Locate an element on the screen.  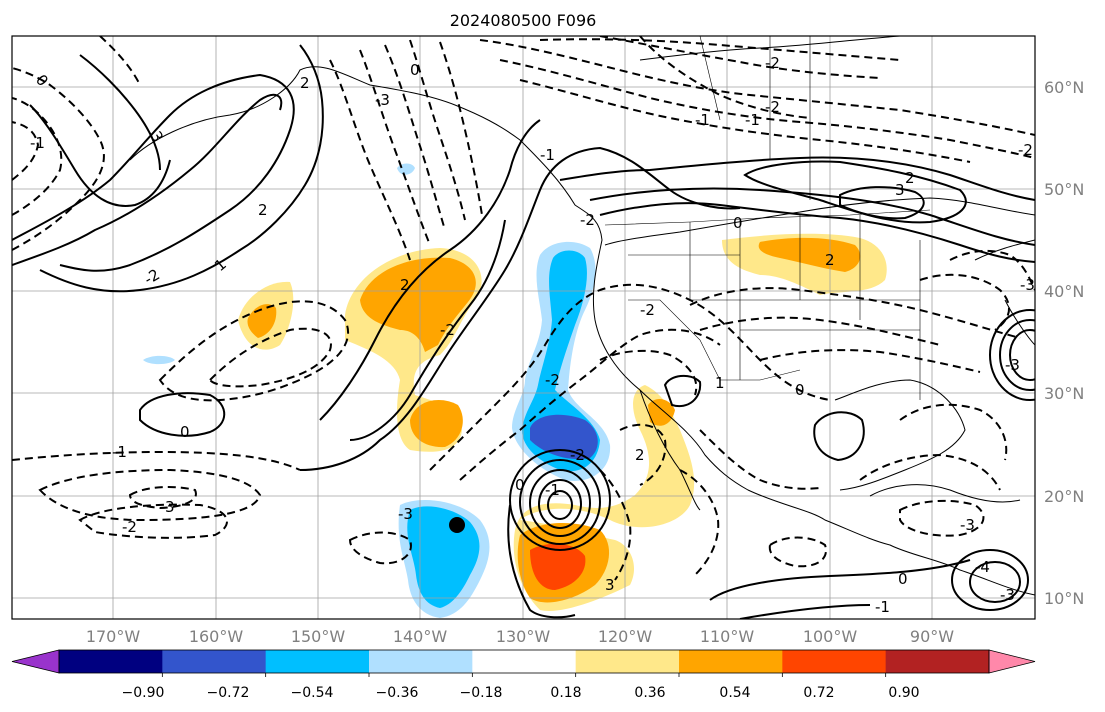
colorbar-tick-label: −0.90 is located at coordinates (143, 693).